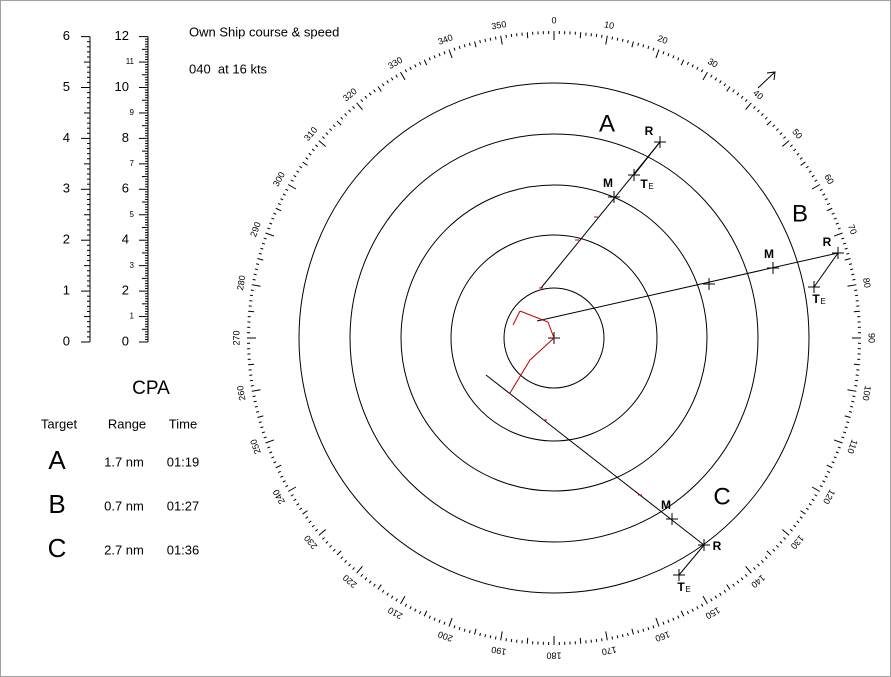  Describe the element at coordinates (609, 25) in the screenshot. I see `bearing-label: 10` at that location.